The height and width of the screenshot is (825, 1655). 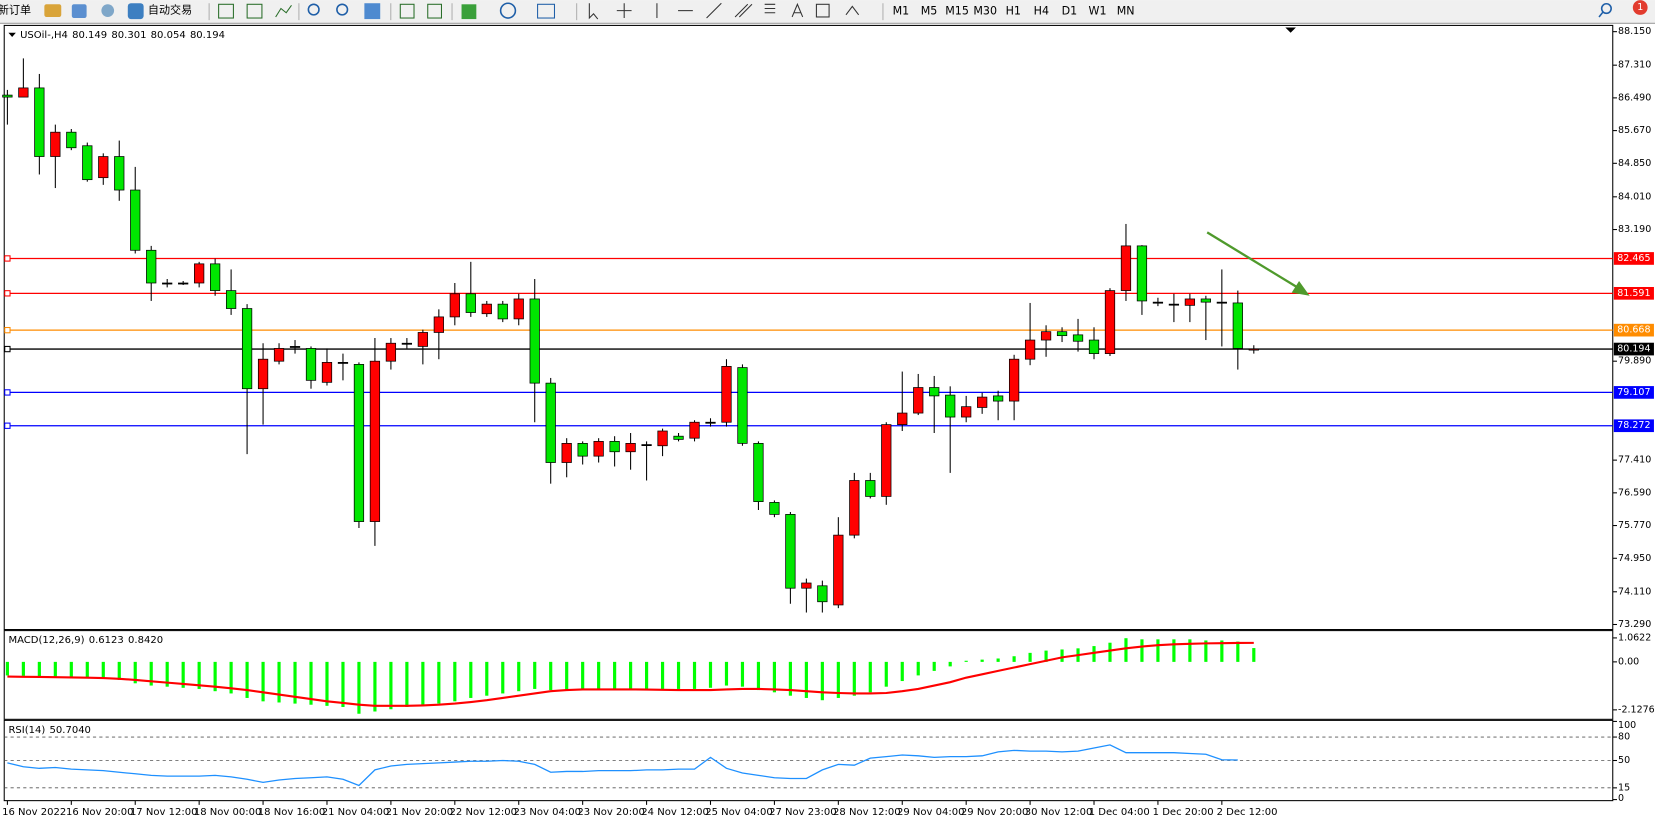 I want to click on header-part: 80.054, so click(x=168, y=35).